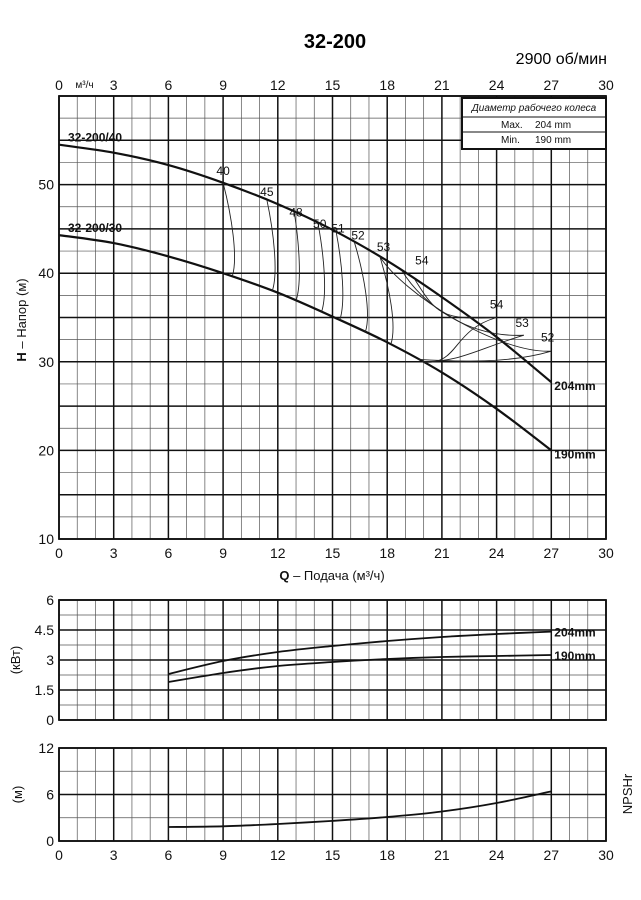  I want to click on top-x-tick-label: 9, so click(223, 85).